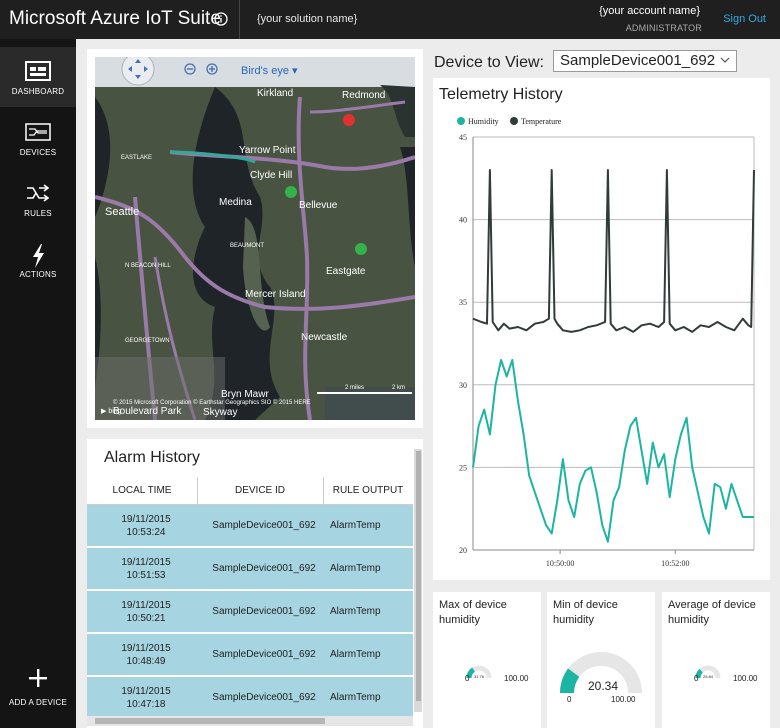  What do you see at coordinates (147, 411) in the screenshot?
I see `map-label: Boulevard Park` at bounding box center [147, 411].